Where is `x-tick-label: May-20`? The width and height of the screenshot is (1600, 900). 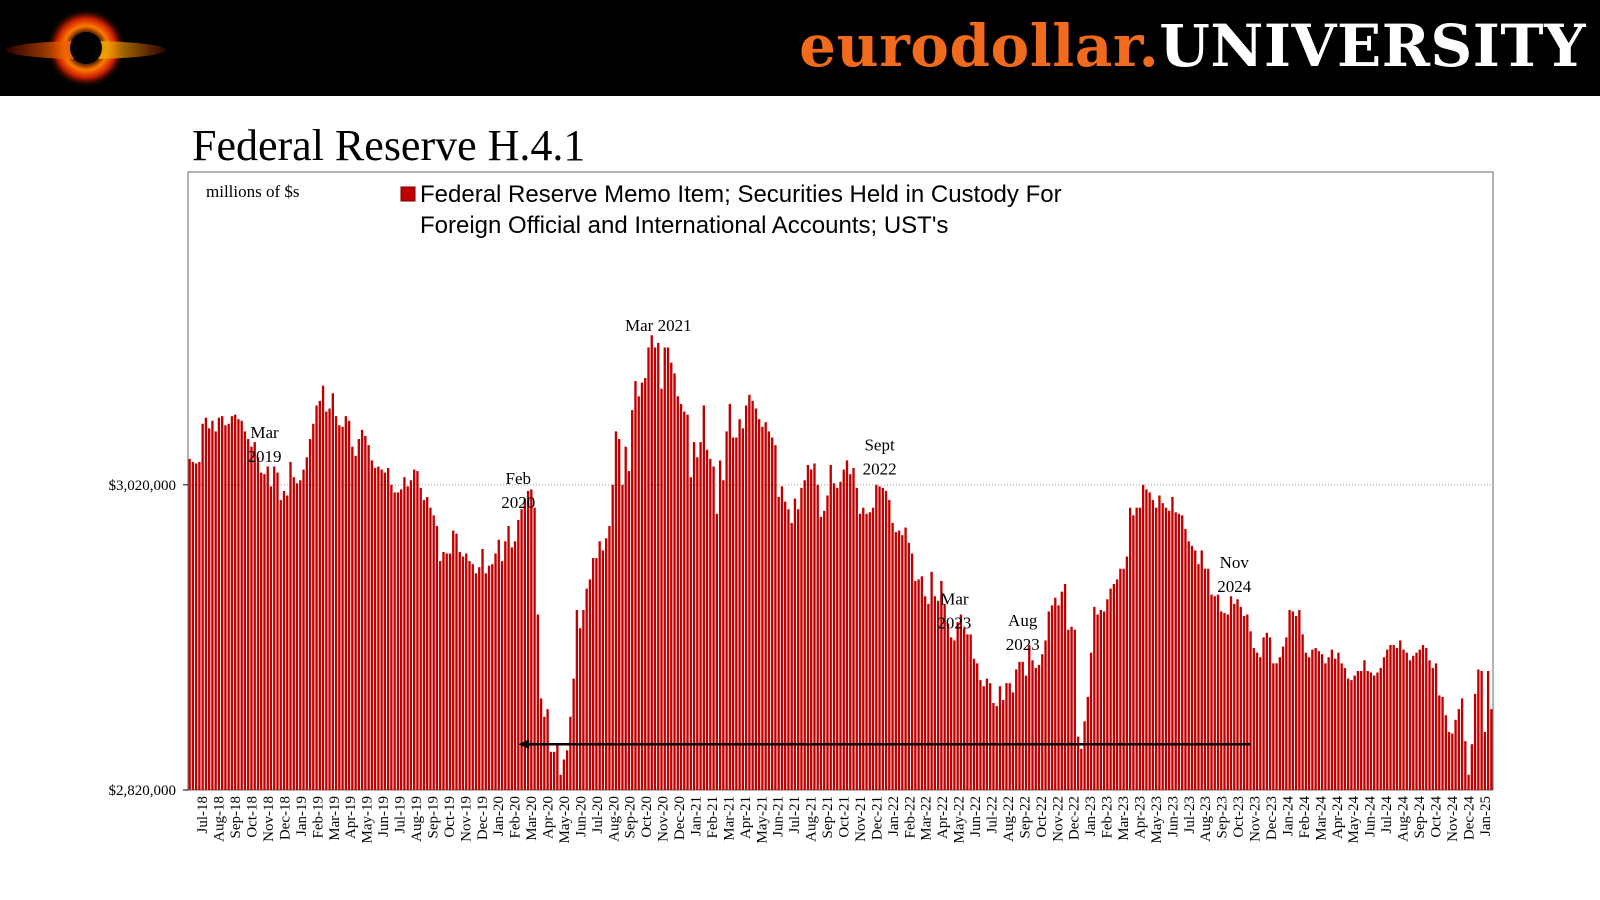
x-tick-label: May-20 is located at coordinates (565, 820).